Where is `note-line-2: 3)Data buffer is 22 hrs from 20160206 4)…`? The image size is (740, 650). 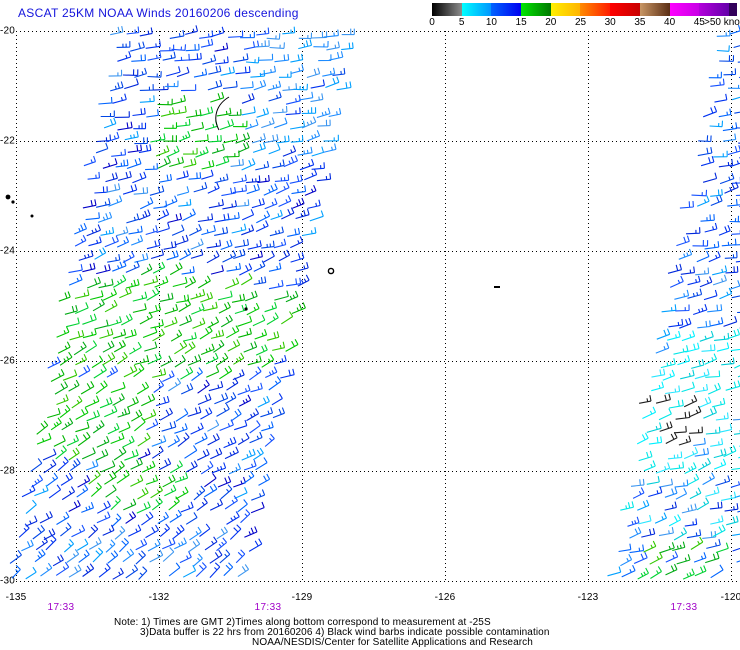 note-line-2: 3)Data buffer is 22 hrs from 20160206 4)… is located at coordinates (345, 632).